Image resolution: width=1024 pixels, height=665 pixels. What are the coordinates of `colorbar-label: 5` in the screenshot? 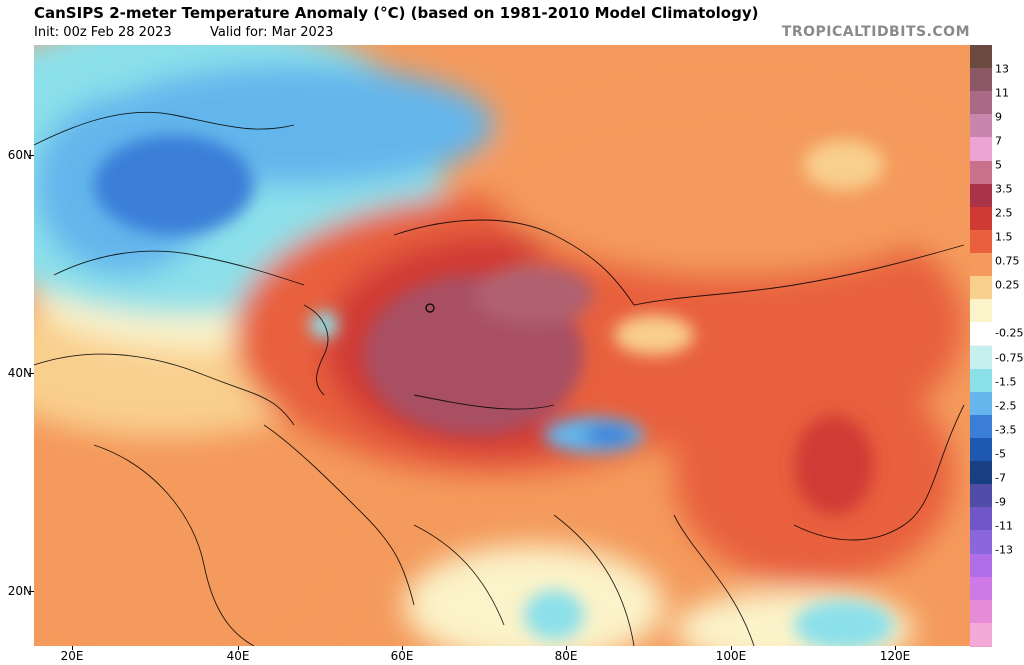 It's located at (998, 165).